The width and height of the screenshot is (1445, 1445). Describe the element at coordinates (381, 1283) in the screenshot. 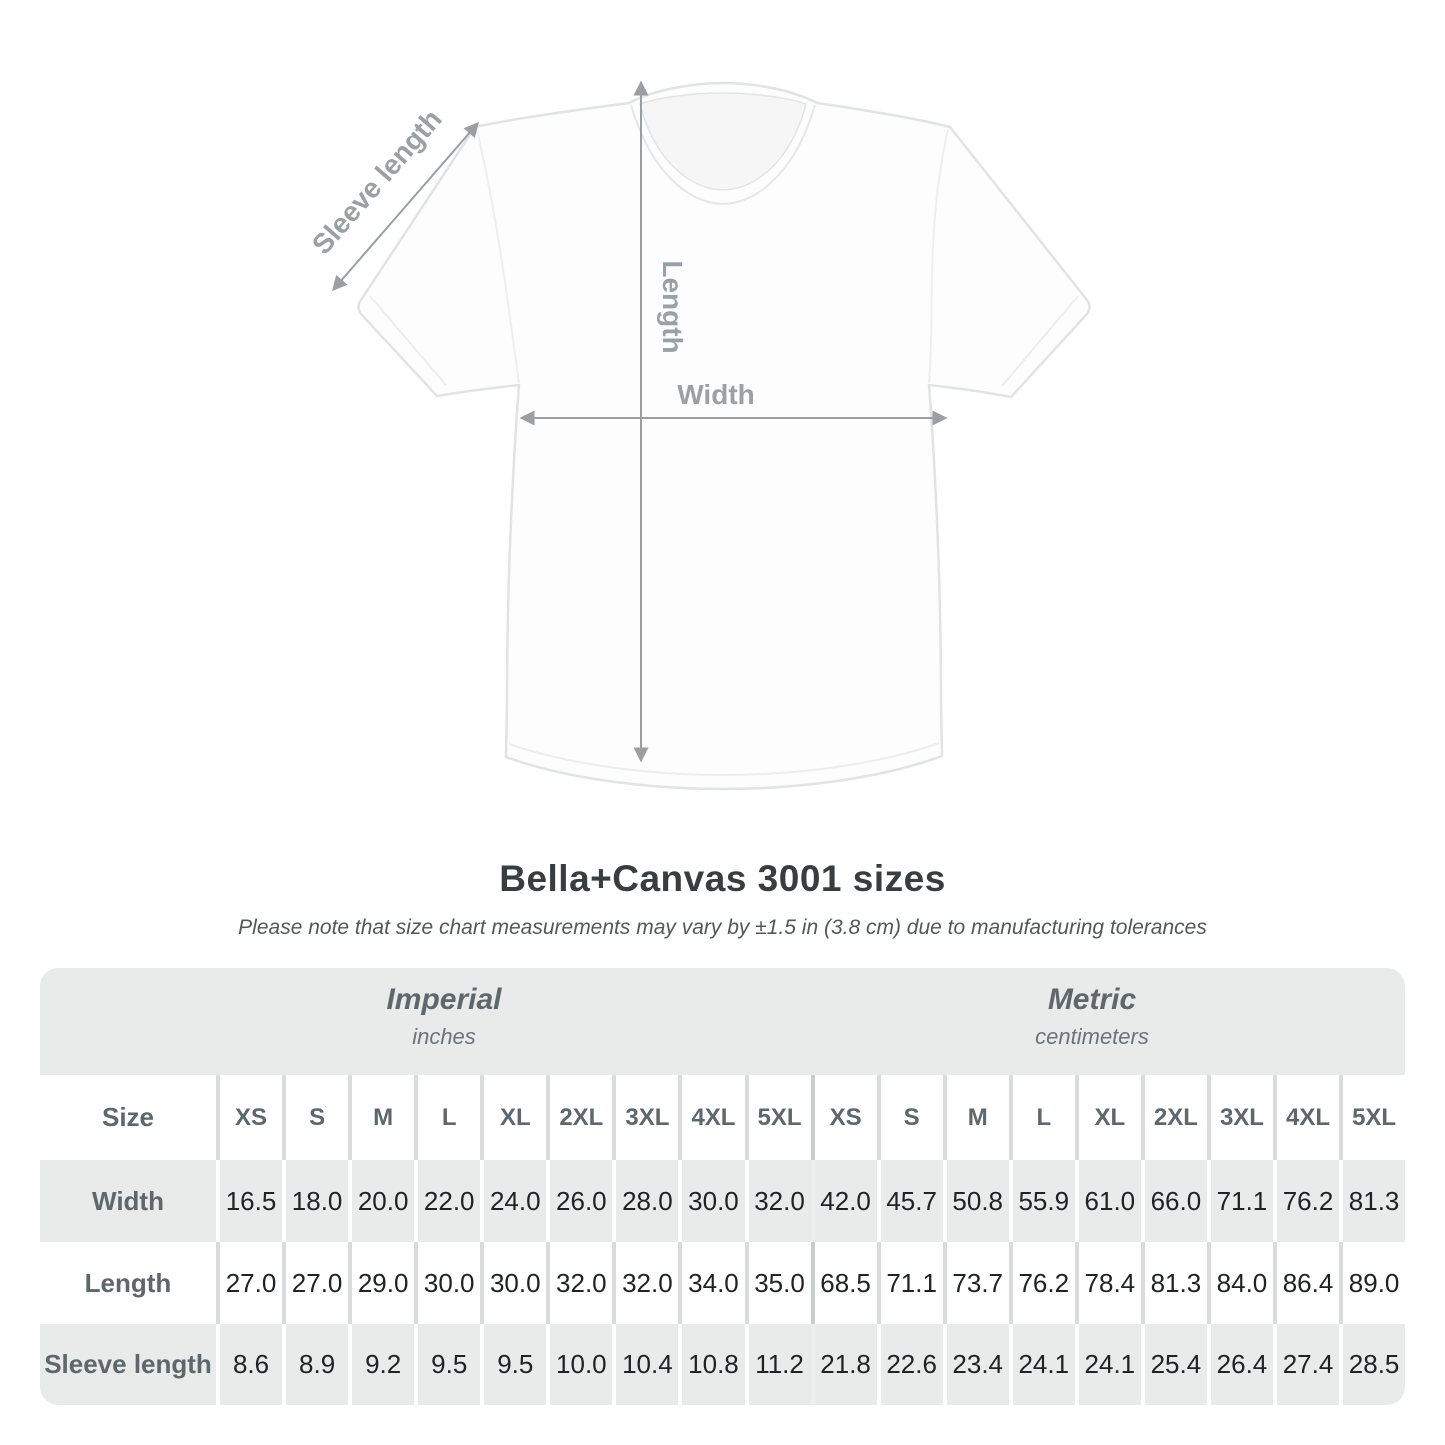

I see `value-cell: 29.0` at that location.